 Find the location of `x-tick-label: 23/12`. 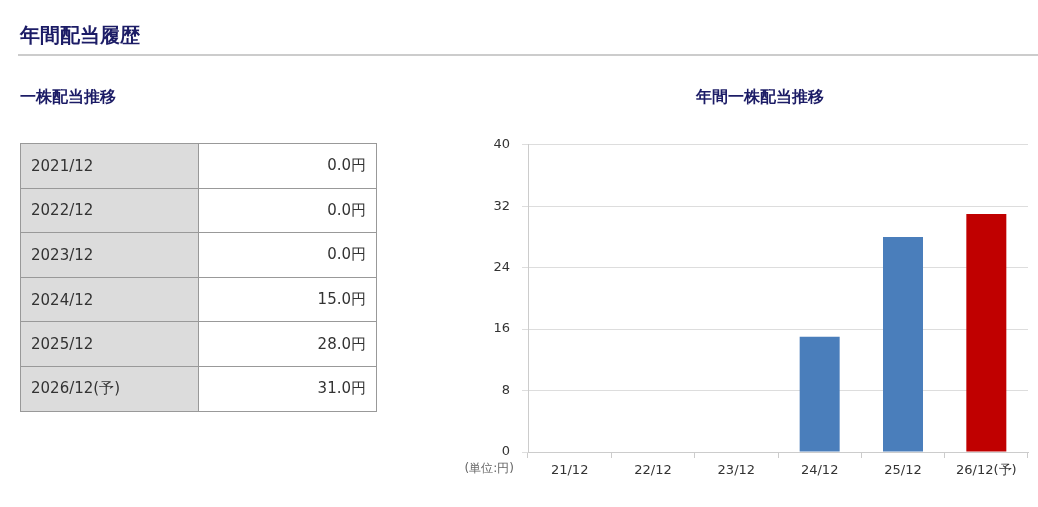

x-tick-label: 23/12 is located at coordinates (736, 470).